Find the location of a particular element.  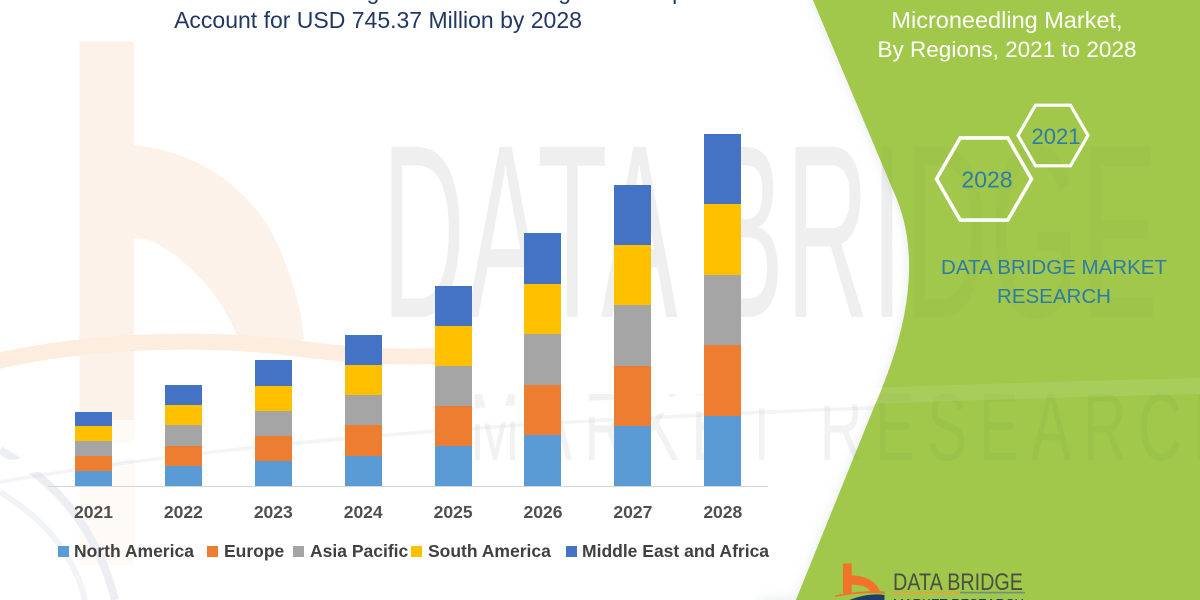

svg-text: DATA BRIDGE is located at coordinates (958, 582).